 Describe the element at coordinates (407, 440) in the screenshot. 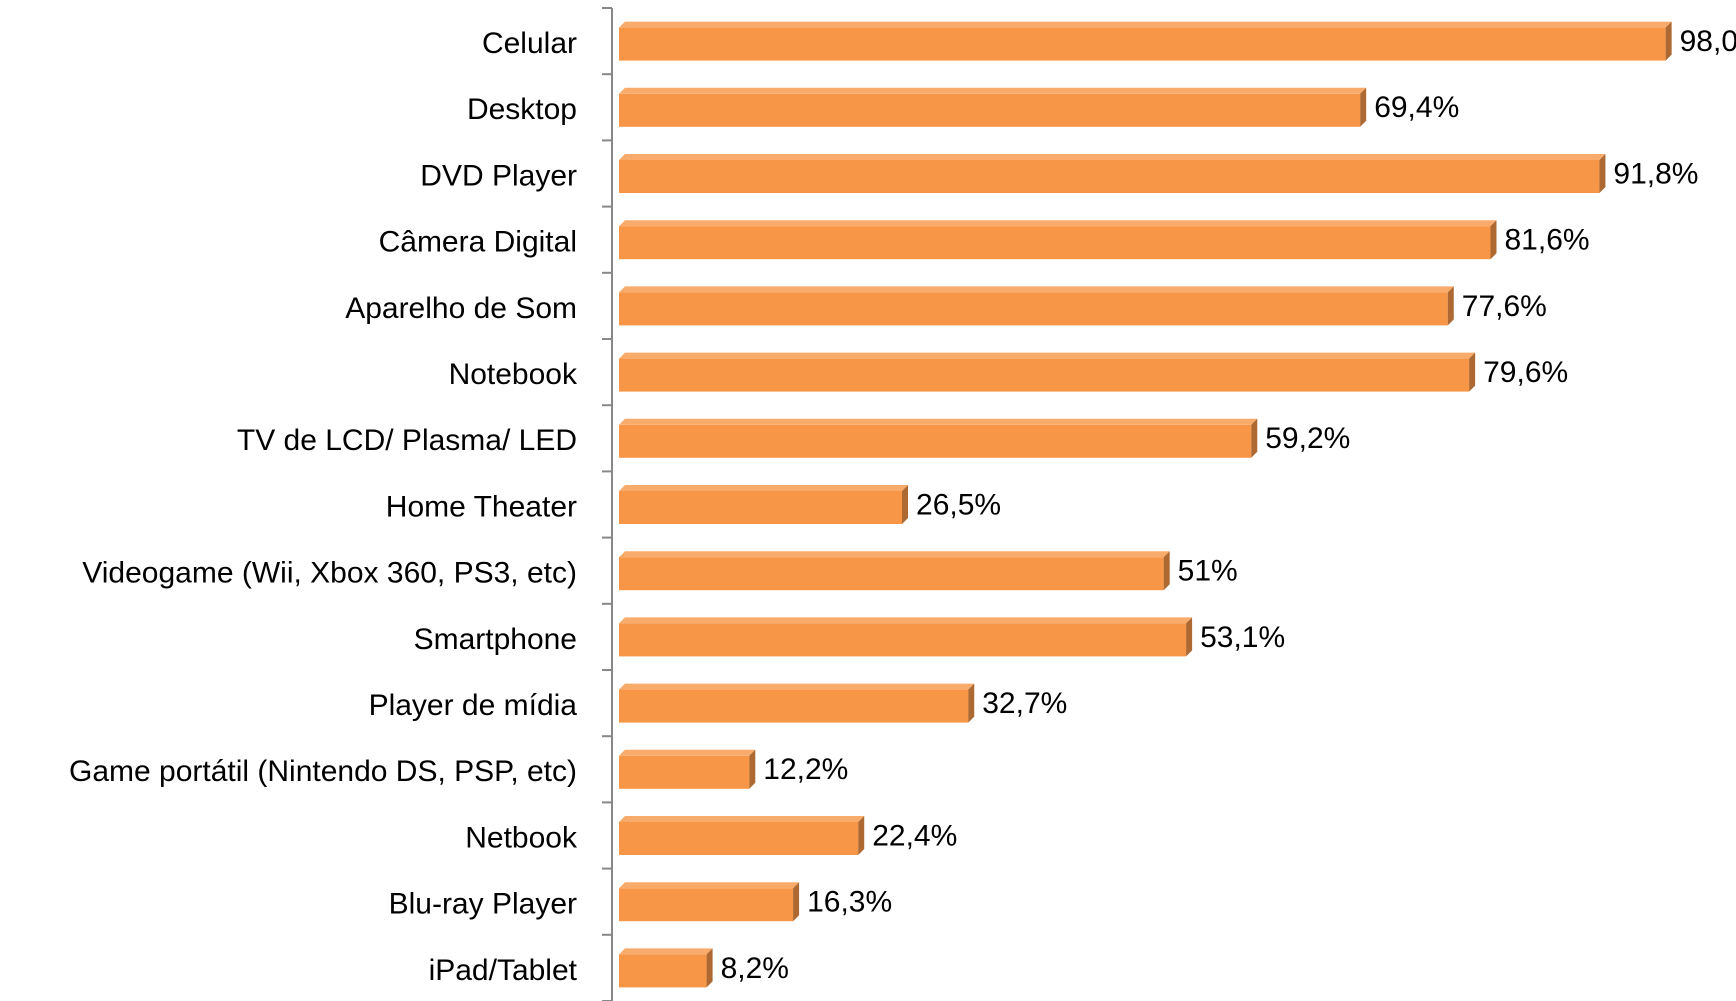

I see `y-tick-label: TV de LCD/ Plasma/ LED` at that location.